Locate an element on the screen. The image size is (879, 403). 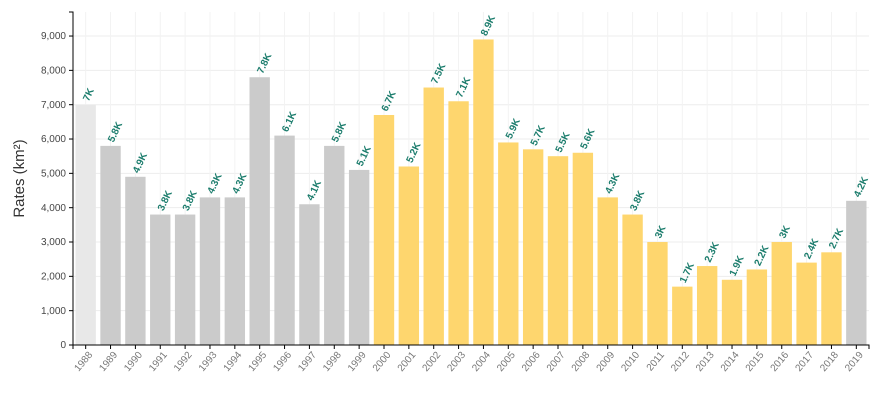
data-label: 2.7K is located at coordinates (836, 238).